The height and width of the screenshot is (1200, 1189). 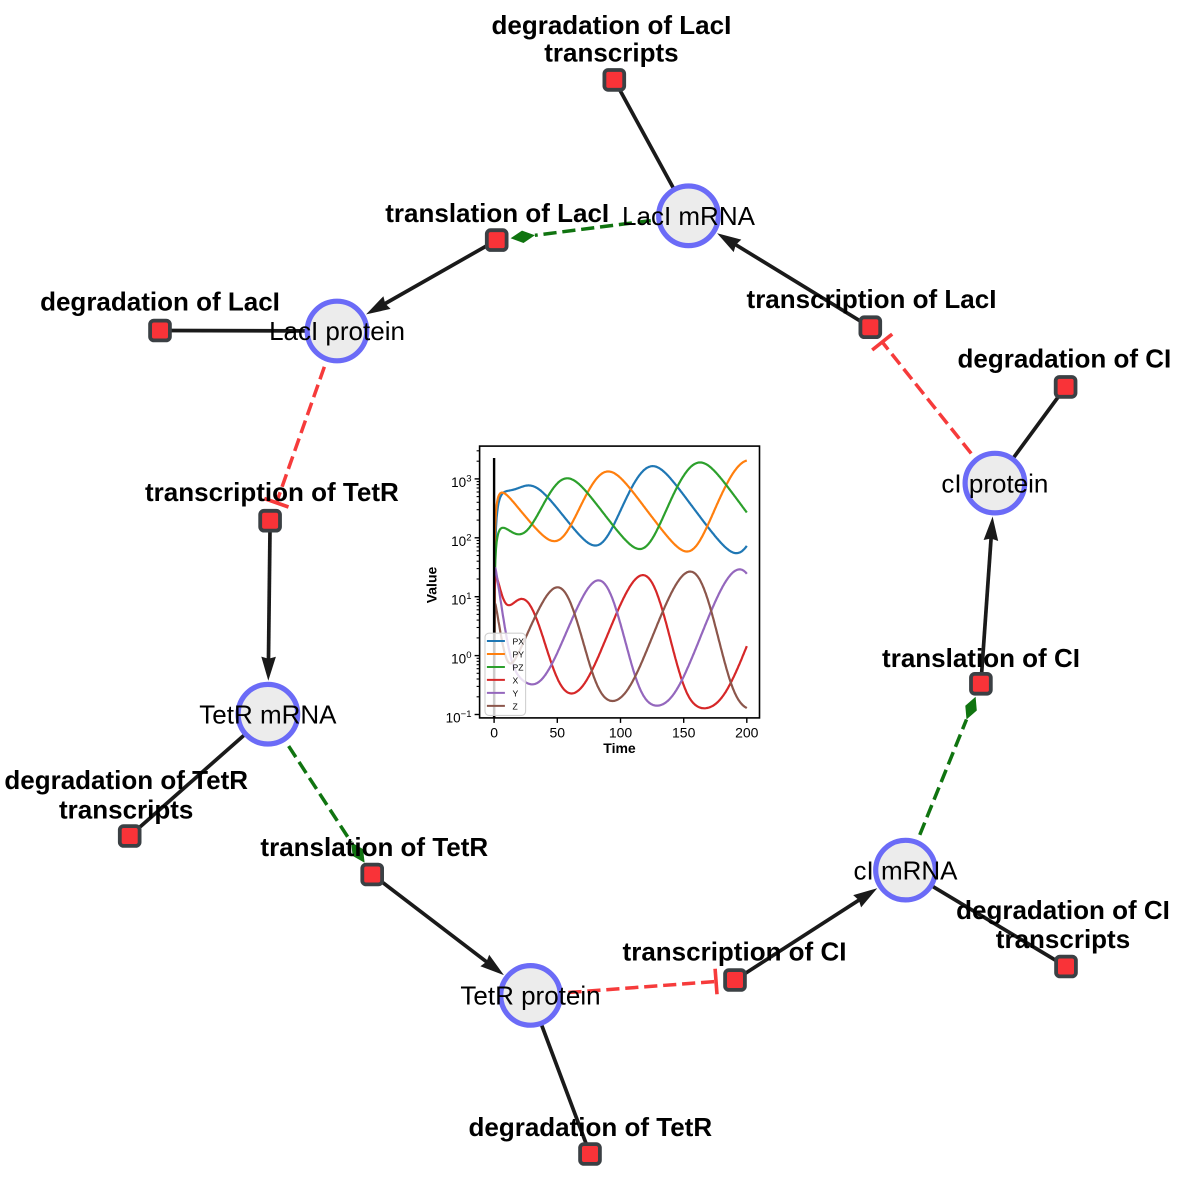 What do you see at coordinates (621, 732) in the screenshot?
I see `svg-text: 100` at bounding box center [621, 732].